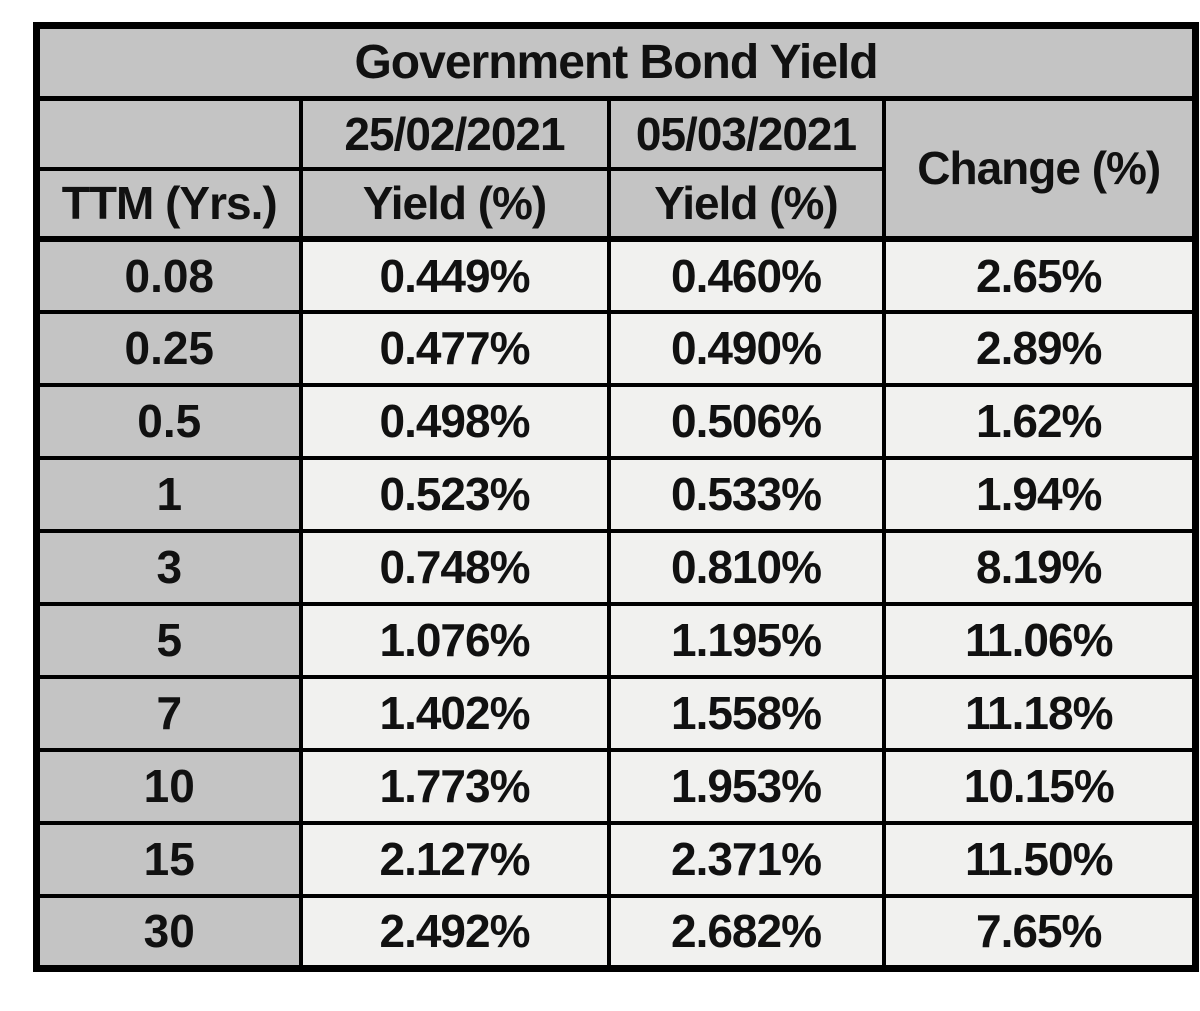  What do you see at coordinates (1039, 859) in the screenshot?
I see `cell-change: 11.50%` at bounding box center [1039, 859].